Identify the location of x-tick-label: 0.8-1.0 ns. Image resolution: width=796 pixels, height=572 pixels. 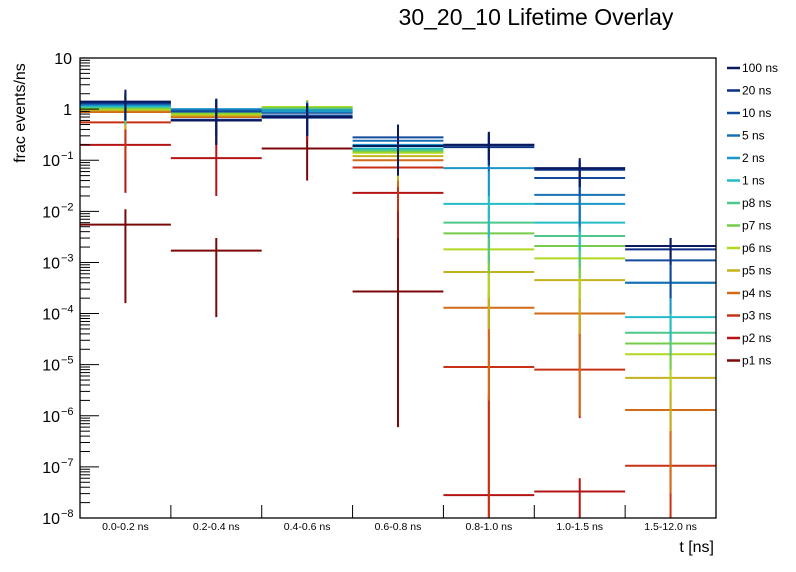
(489, 527).